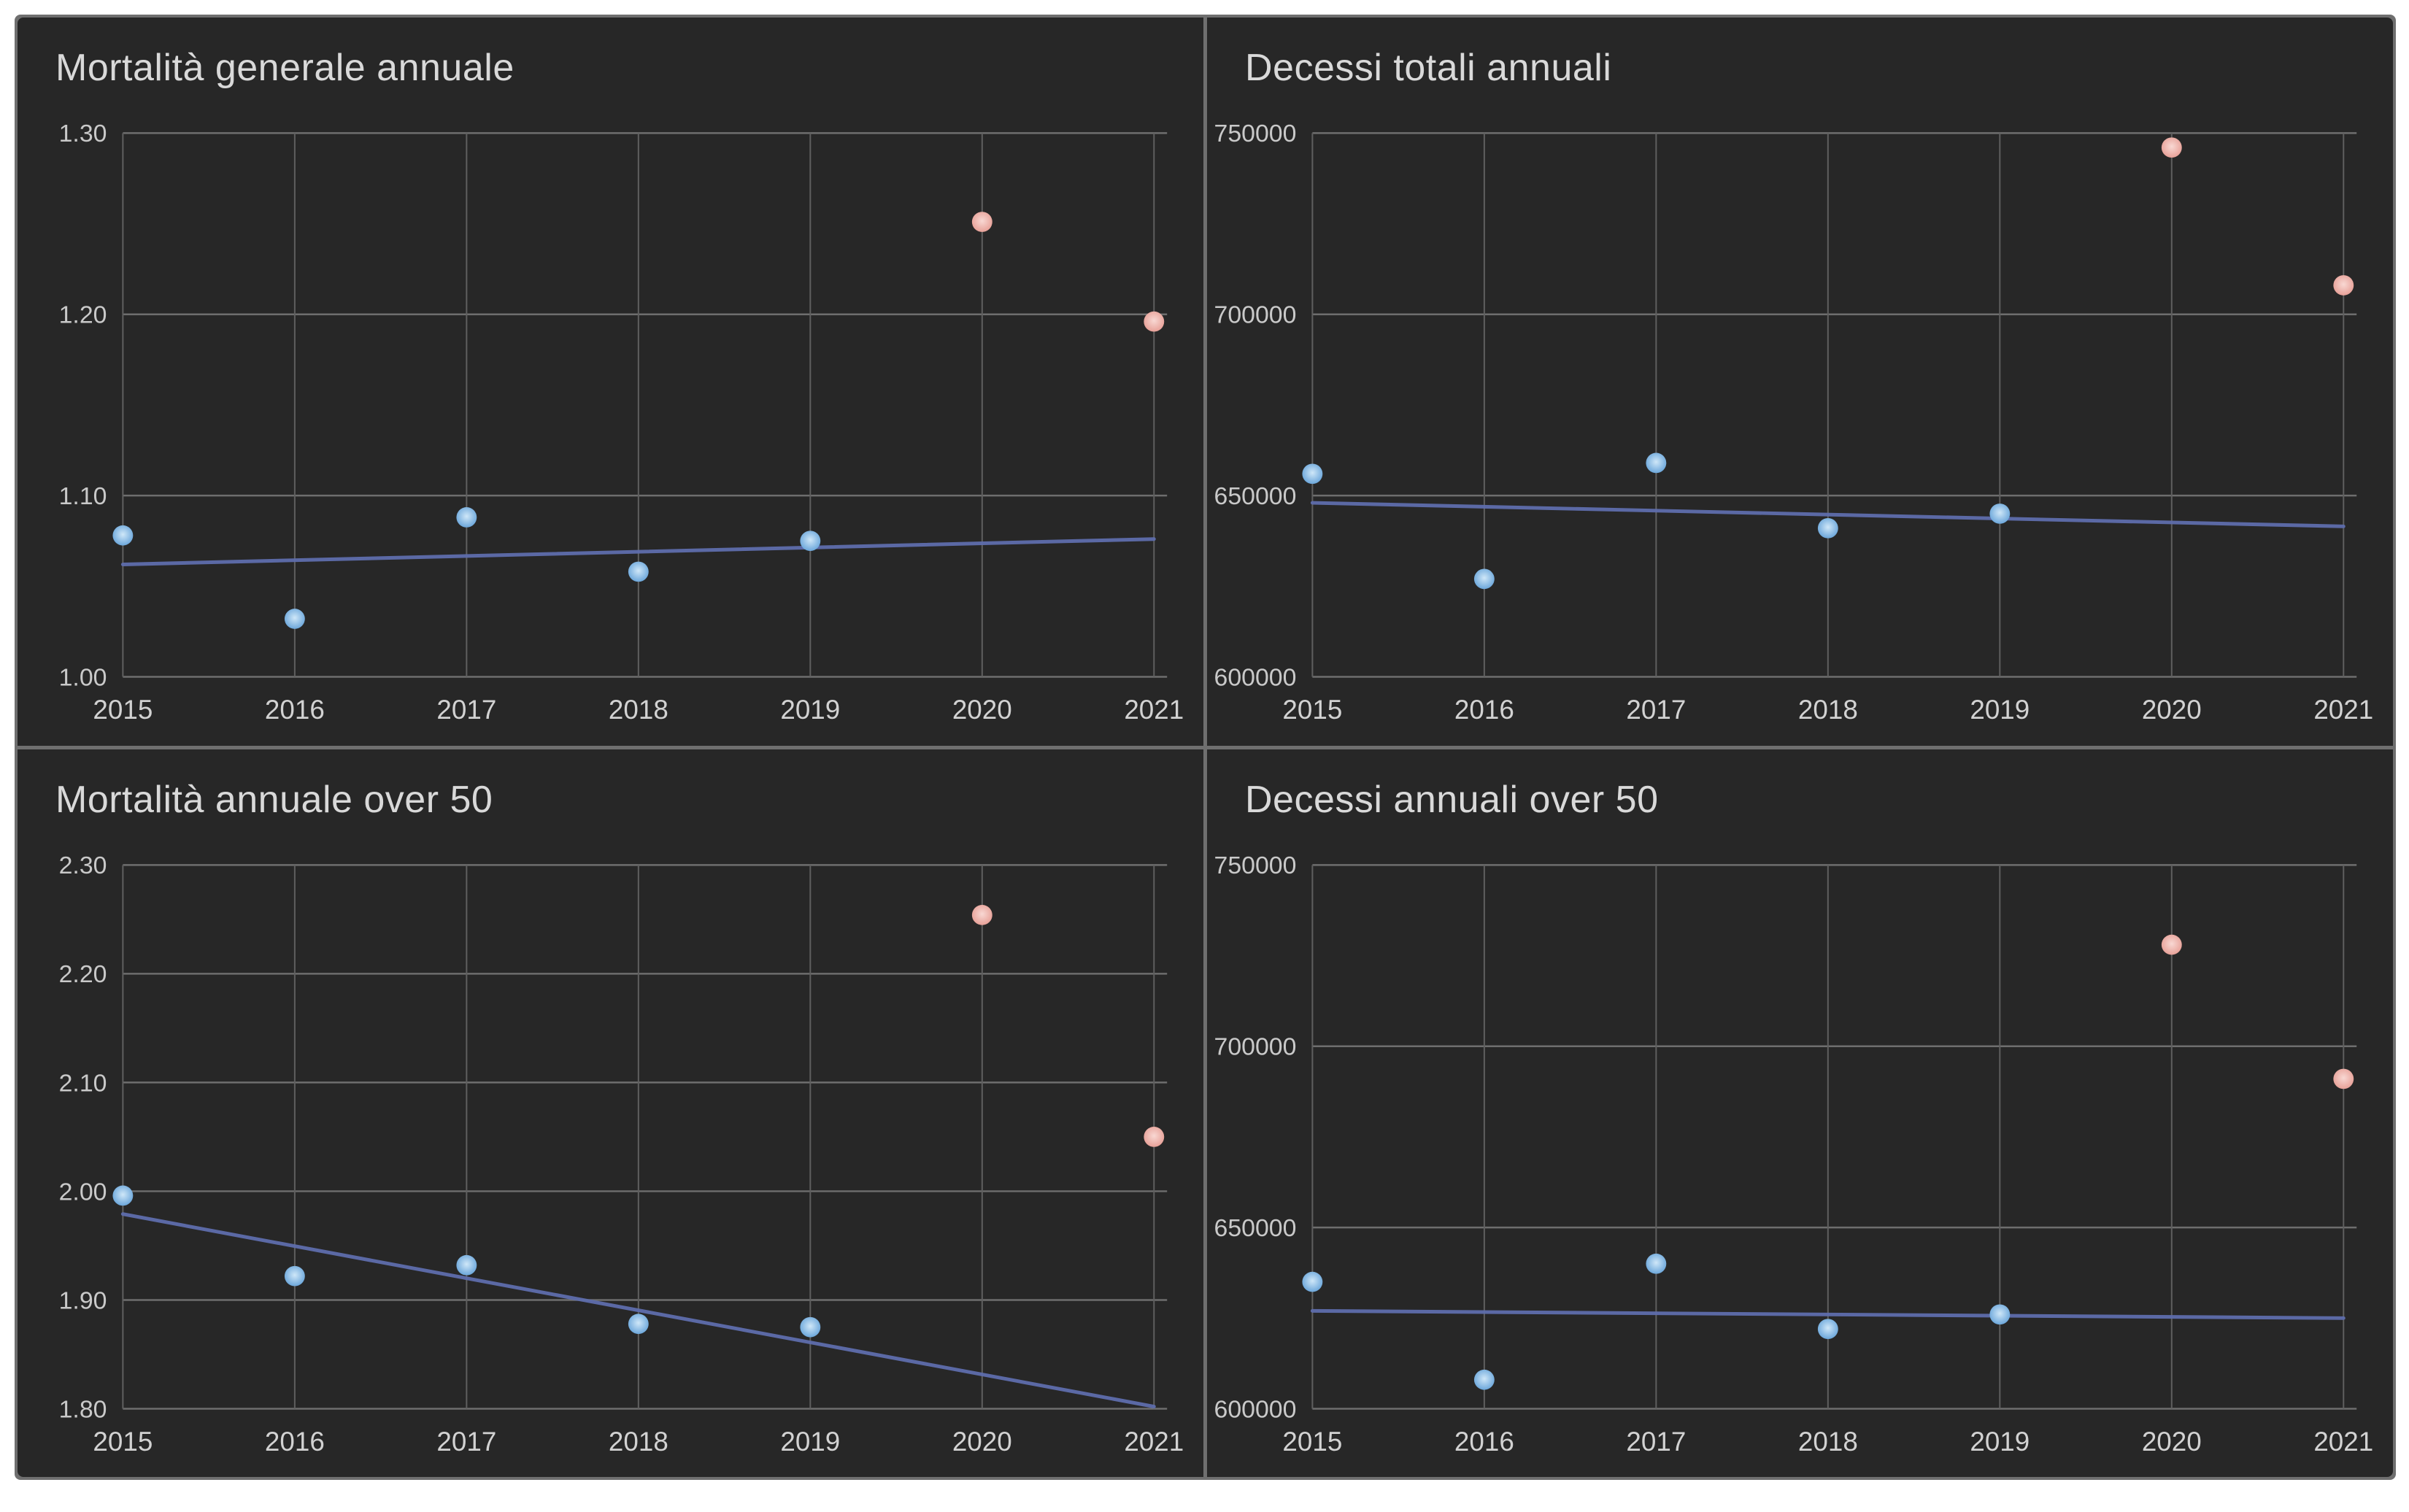 The image size is (2409, 1512). I want to click on y-axis-tick-label: 1.00, so click(83, 677).